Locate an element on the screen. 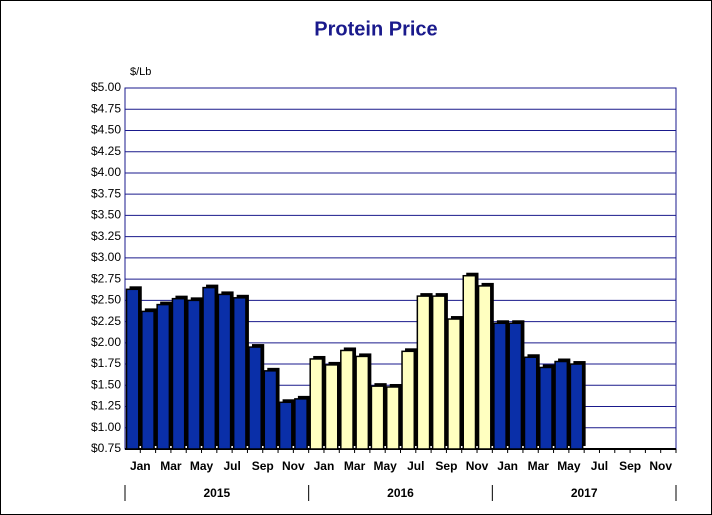 The width and height of the screenshot is (712, 515). y-tick-label: $2.75 is located at coordinates (106, 278).